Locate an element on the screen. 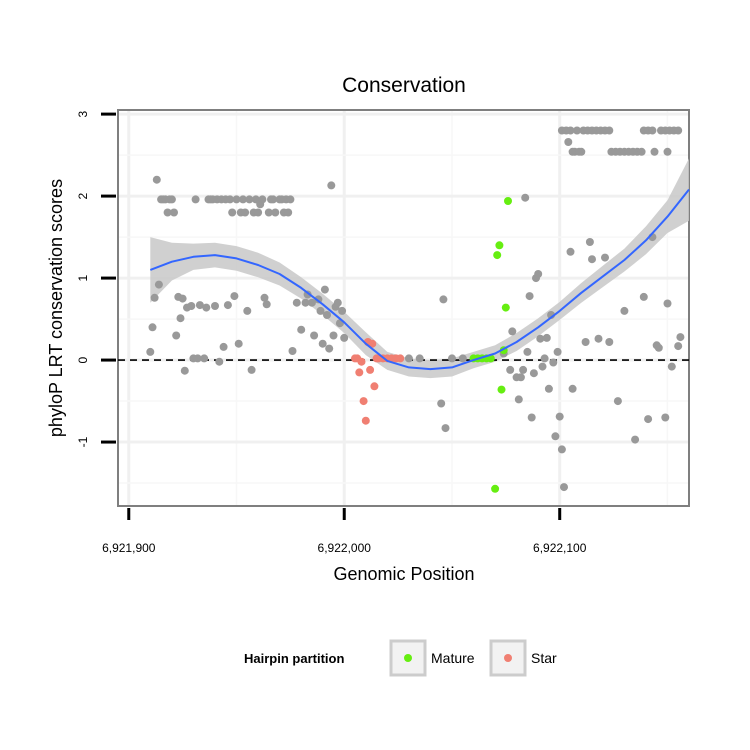 Image resolution: width=750 pixels, height=750 pixels. y-tick-label: 2 is located at coordinates (83, 195).